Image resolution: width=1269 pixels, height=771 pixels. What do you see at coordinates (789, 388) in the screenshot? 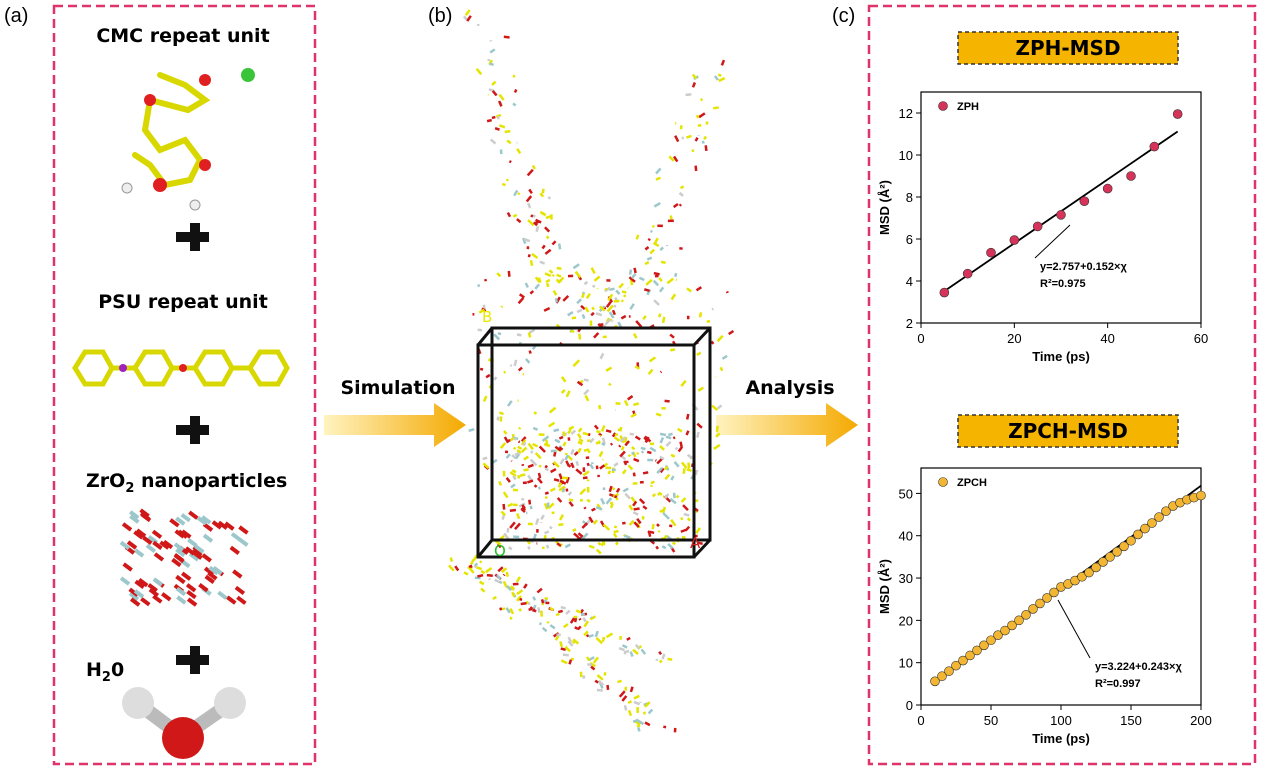
I see `arrow-label: Analysis` at bounding box center [789, 388].